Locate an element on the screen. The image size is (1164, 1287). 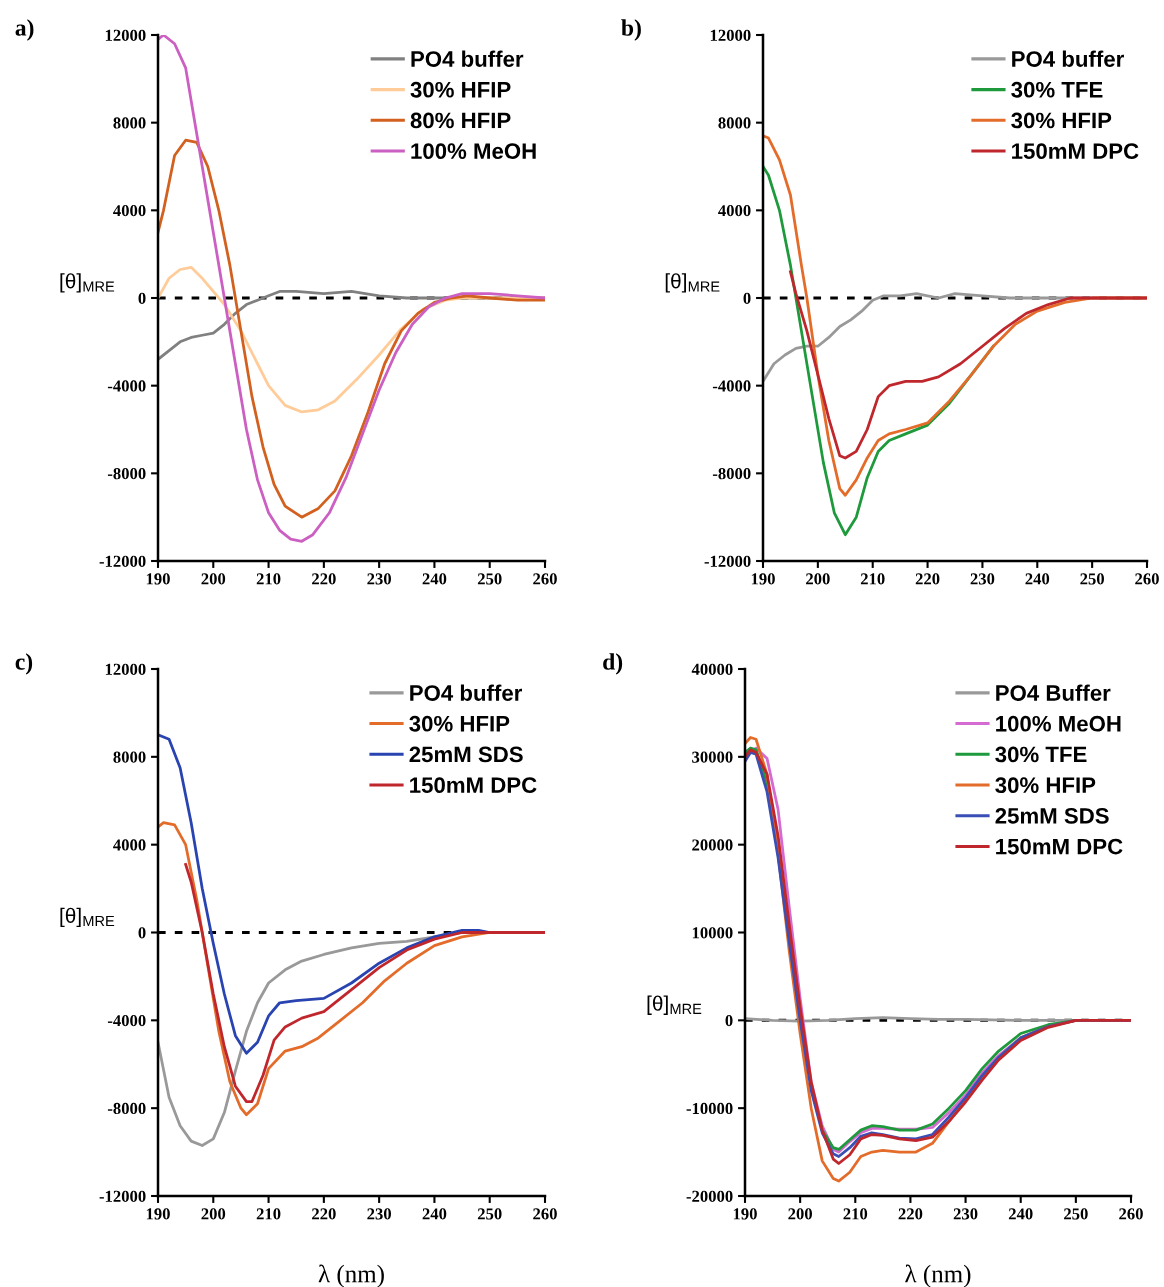
y-tick-label: -20000 is located at coordinates (709, 1196).